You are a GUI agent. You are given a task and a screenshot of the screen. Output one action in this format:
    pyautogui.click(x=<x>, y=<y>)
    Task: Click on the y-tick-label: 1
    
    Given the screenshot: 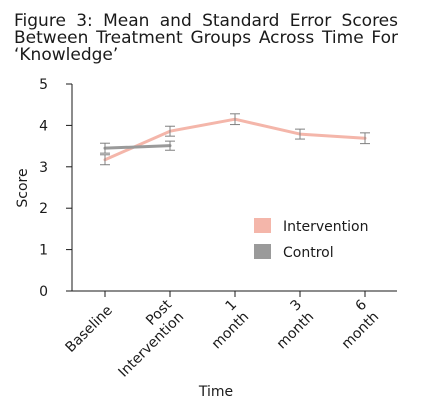 What is the action you would take?
    pyautogui.click(x=43, y=251)
    